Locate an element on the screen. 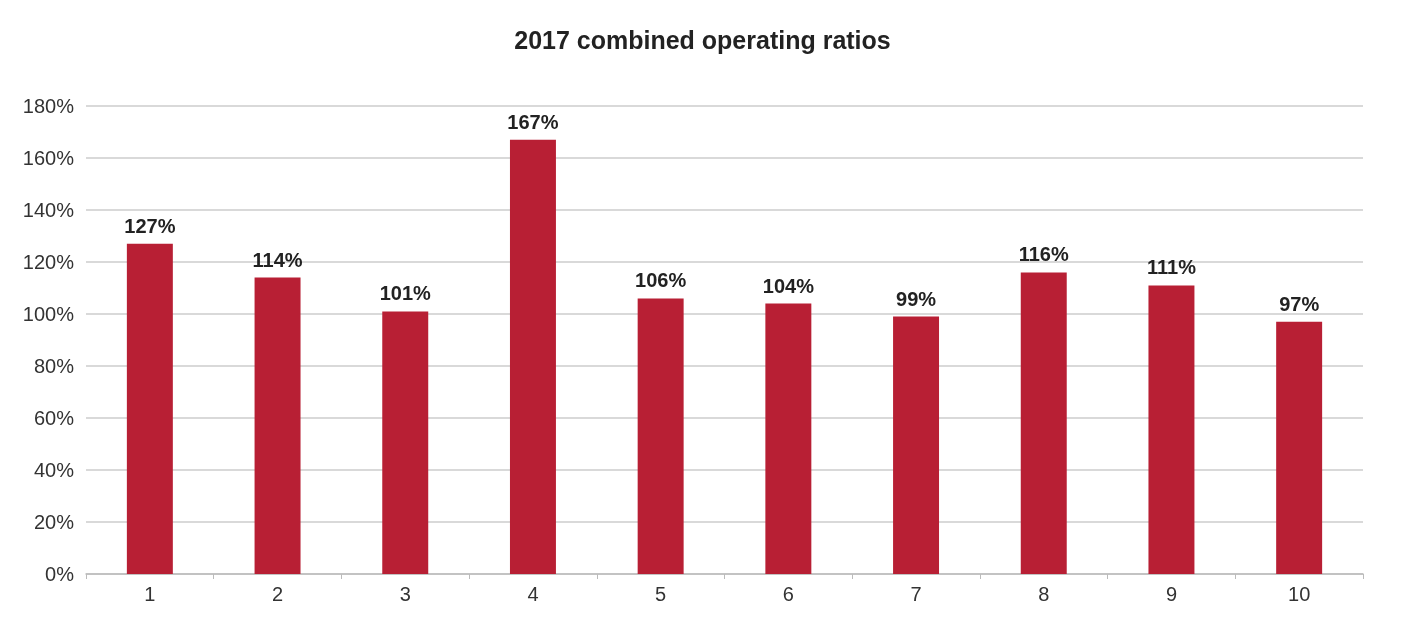 The image size is (1405, 620). data-label: 167% is located at coordinates (533, 121).